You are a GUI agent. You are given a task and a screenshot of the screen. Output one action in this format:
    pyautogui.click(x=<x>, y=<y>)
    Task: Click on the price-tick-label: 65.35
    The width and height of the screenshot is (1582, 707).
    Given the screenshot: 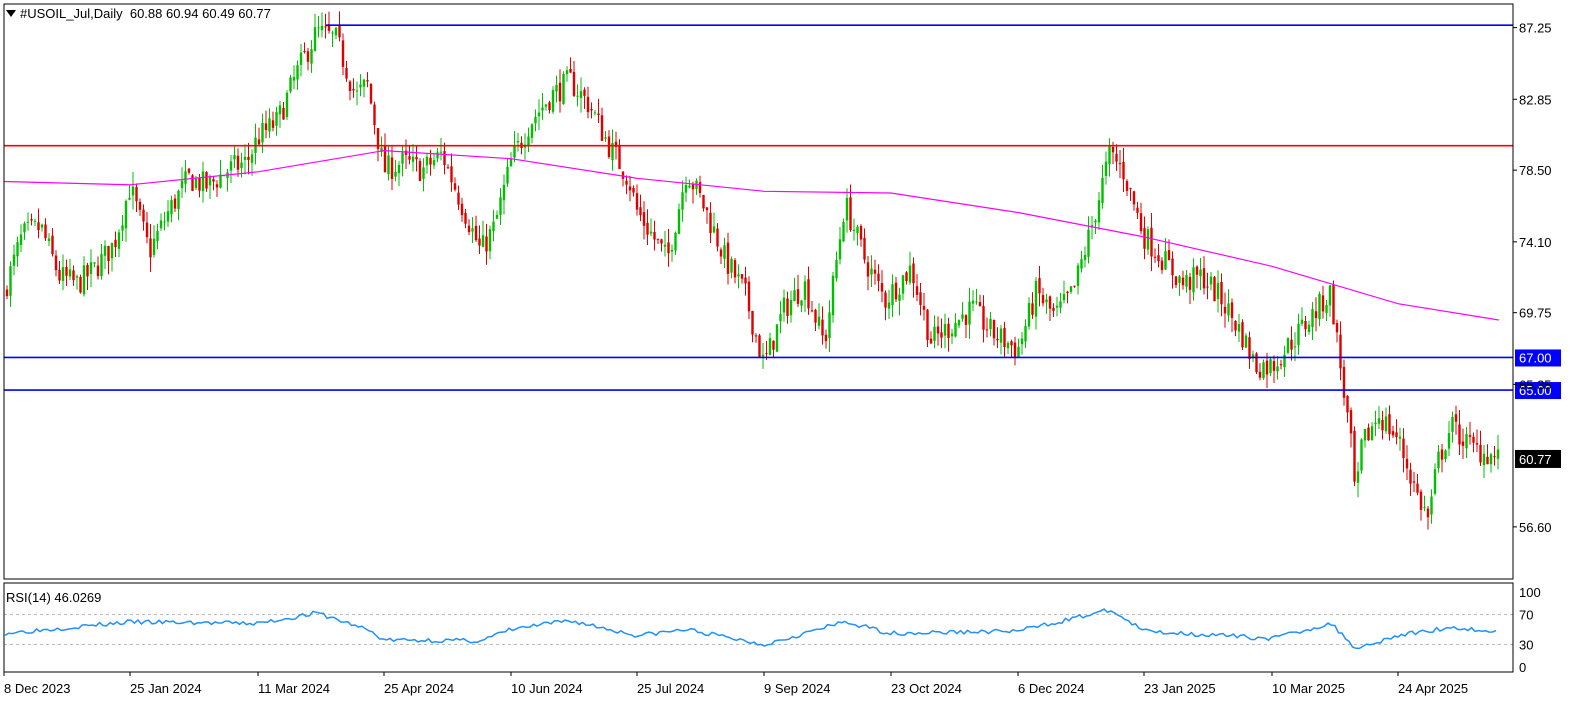 What is the action you would take?
    pyautogui.click(x=1535, y=384)
    